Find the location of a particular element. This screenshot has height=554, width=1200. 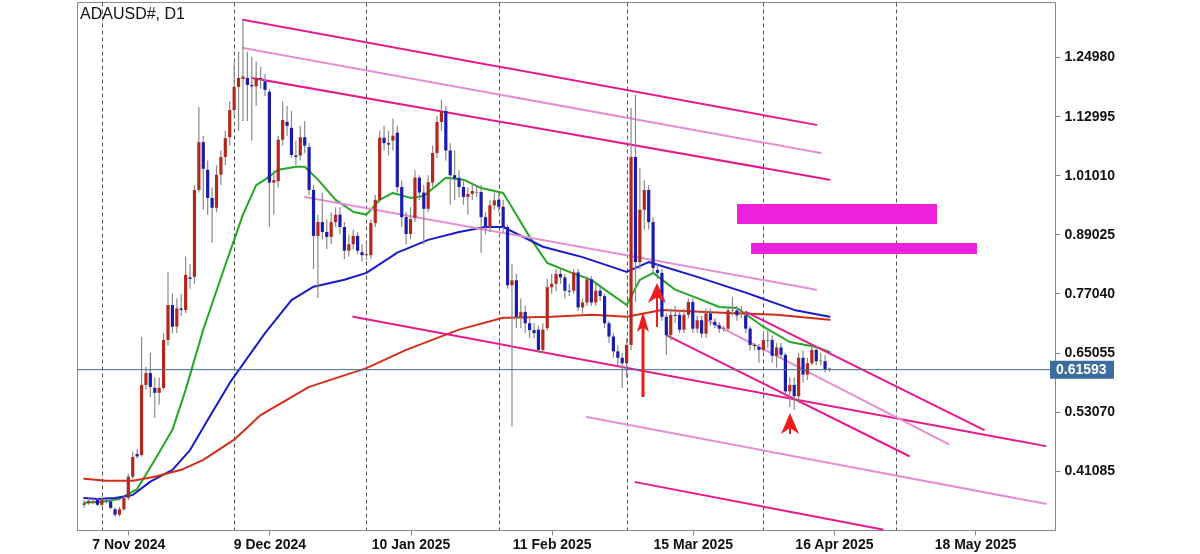

y-tick-label: 1.01010 is located at coordinates (1090, 174).